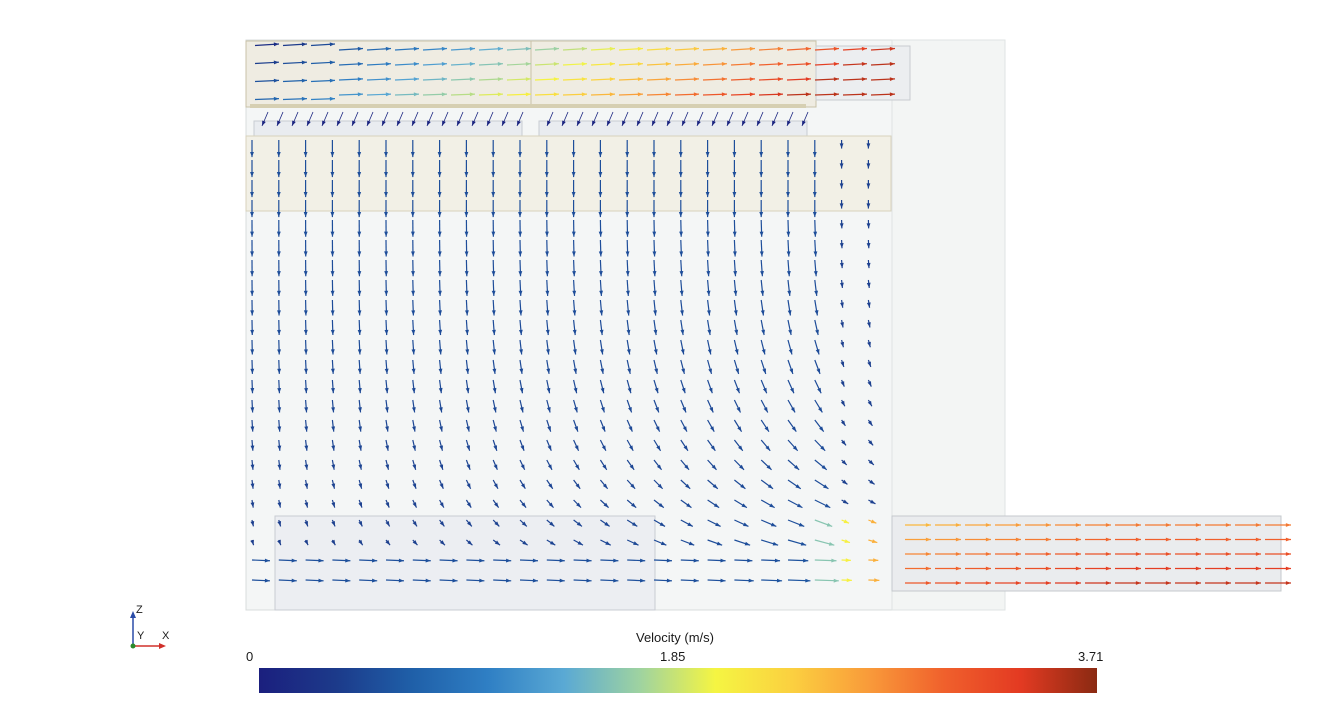 The height and width of the screenshot is (718, 1335). Describe the element at coordinates (678, 680) in the screenshot. I see `velocity-colorbar` at that location.